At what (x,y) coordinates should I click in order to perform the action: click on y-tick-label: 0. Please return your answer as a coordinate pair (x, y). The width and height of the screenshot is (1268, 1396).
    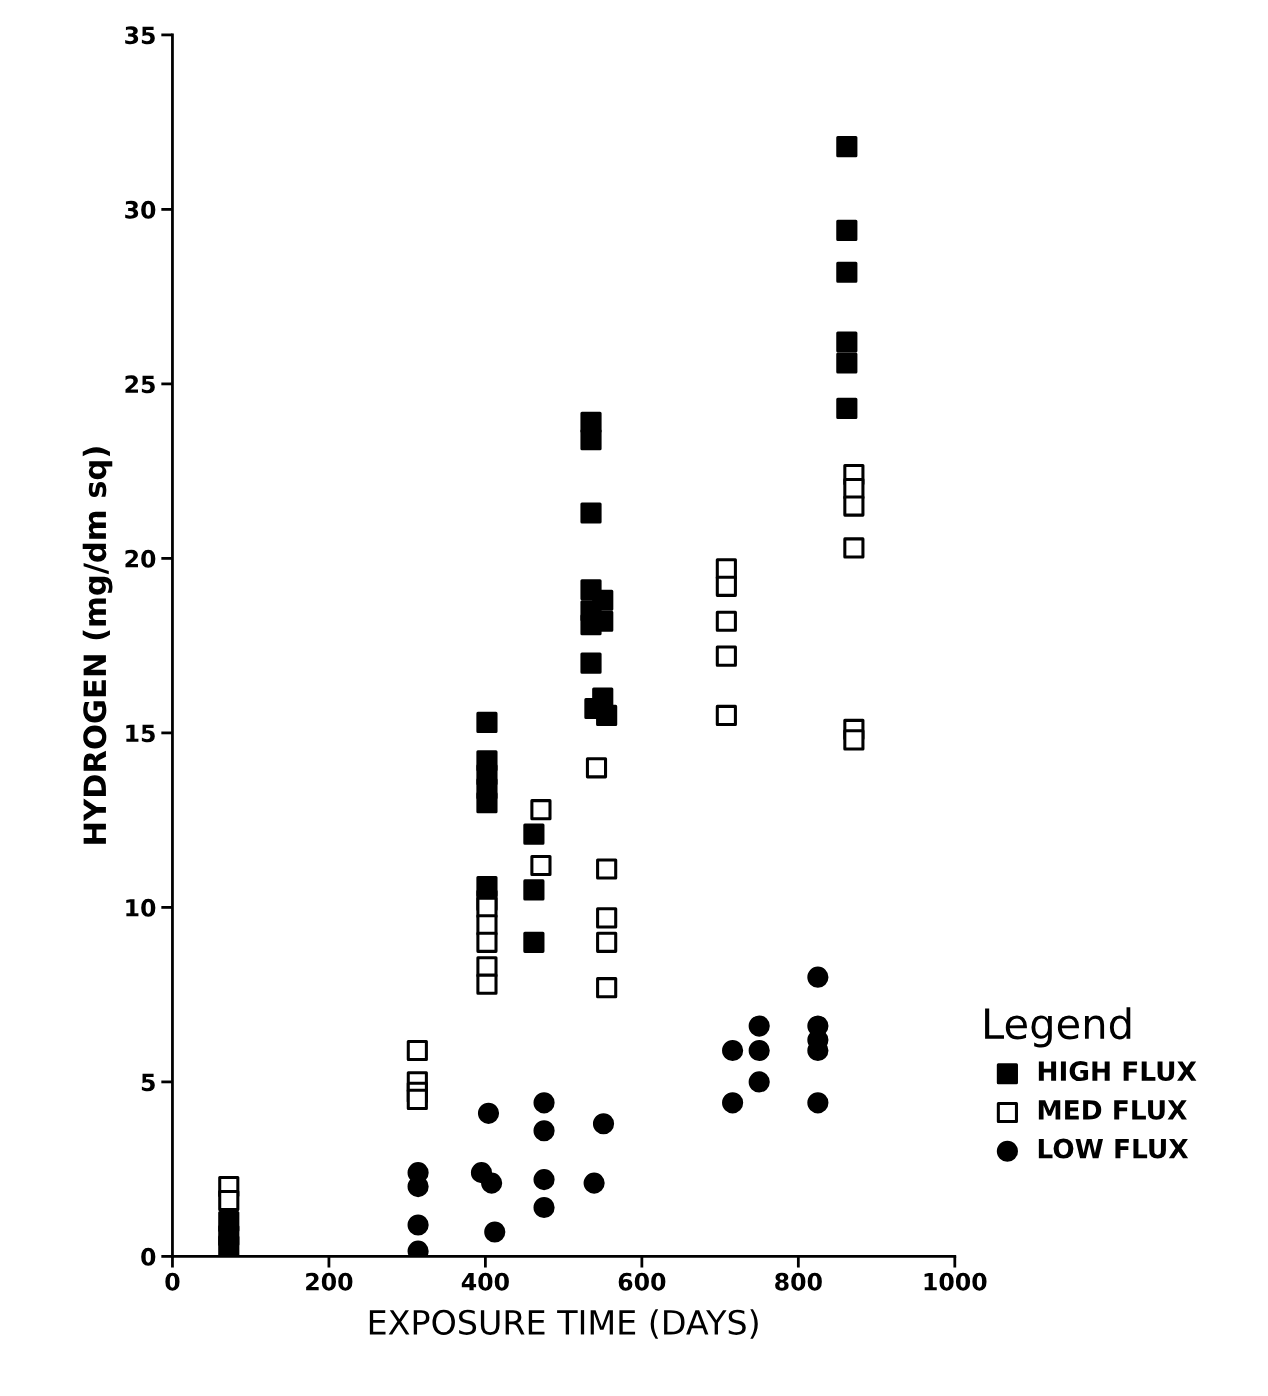
    Looking at the image, I should click on (148, 1256).